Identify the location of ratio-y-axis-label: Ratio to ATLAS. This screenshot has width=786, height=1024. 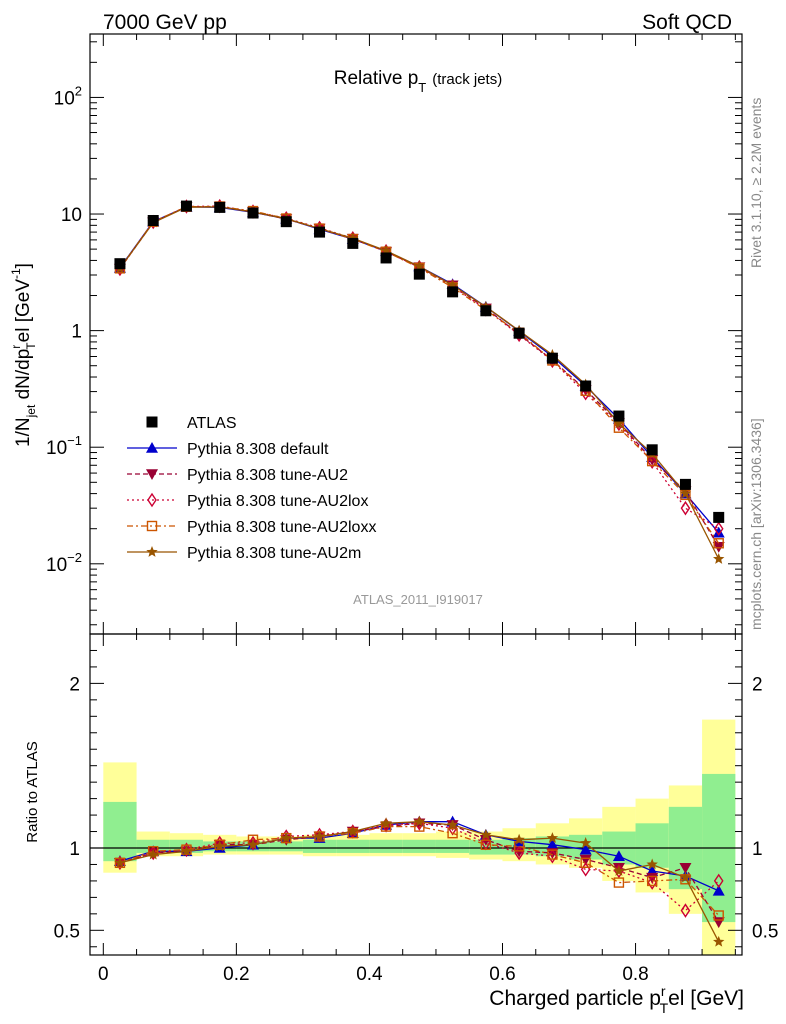
(32, 791).